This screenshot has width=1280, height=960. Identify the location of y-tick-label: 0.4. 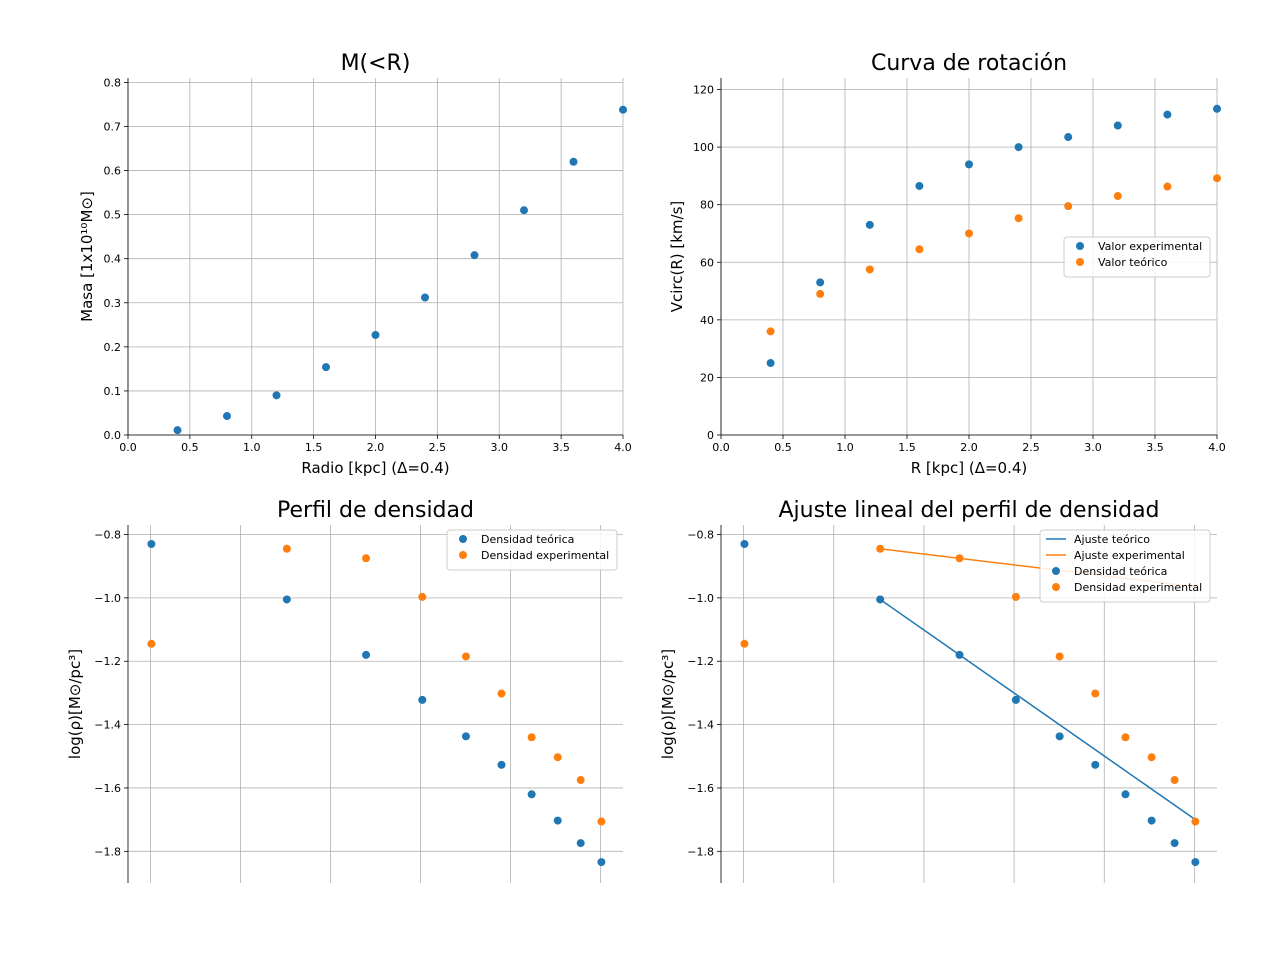
(113, 259).